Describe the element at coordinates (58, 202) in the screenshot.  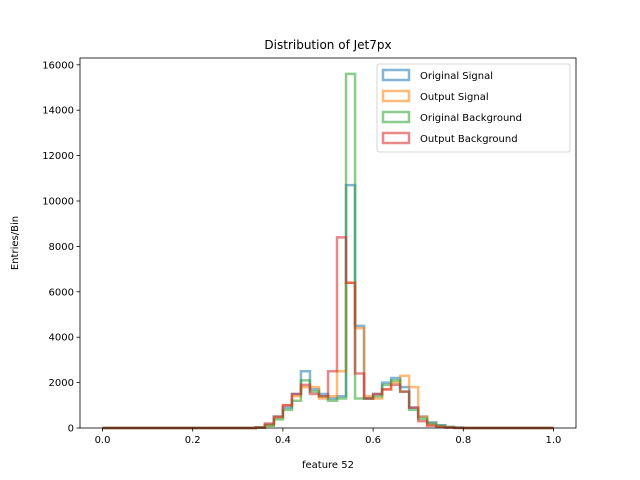
I see `y-tick-label: 10000` at that location.